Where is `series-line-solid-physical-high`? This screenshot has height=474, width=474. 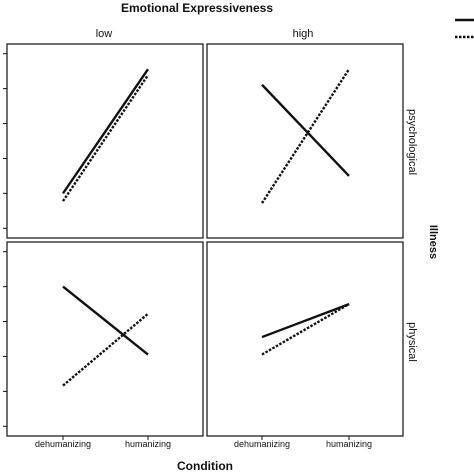 series-line-solid-physical-high is located at coordinates (305, 320).